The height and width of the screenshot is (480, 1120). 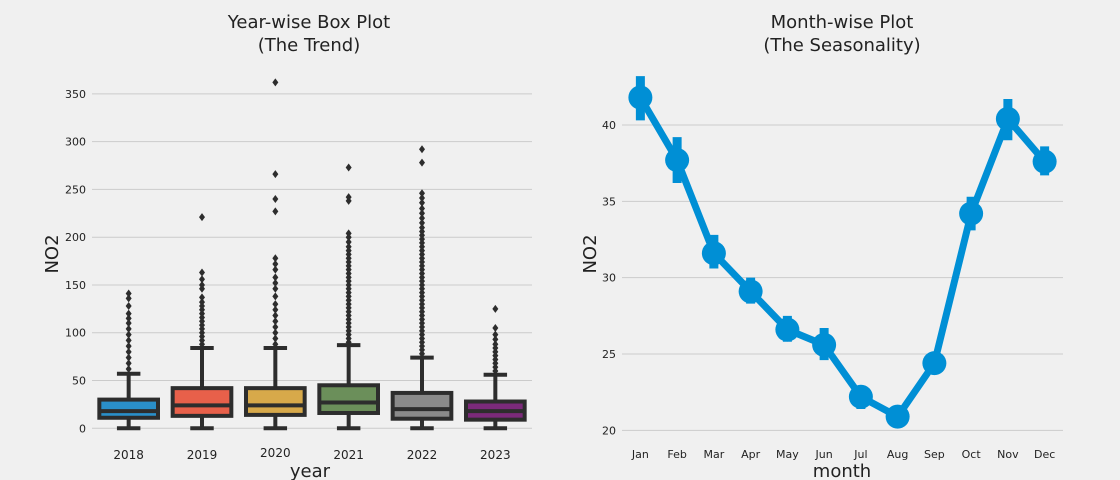 What do you see at coordinates (640, 97) in the screenshot?
I see `point-Jan` at bounding box center [640, 97].